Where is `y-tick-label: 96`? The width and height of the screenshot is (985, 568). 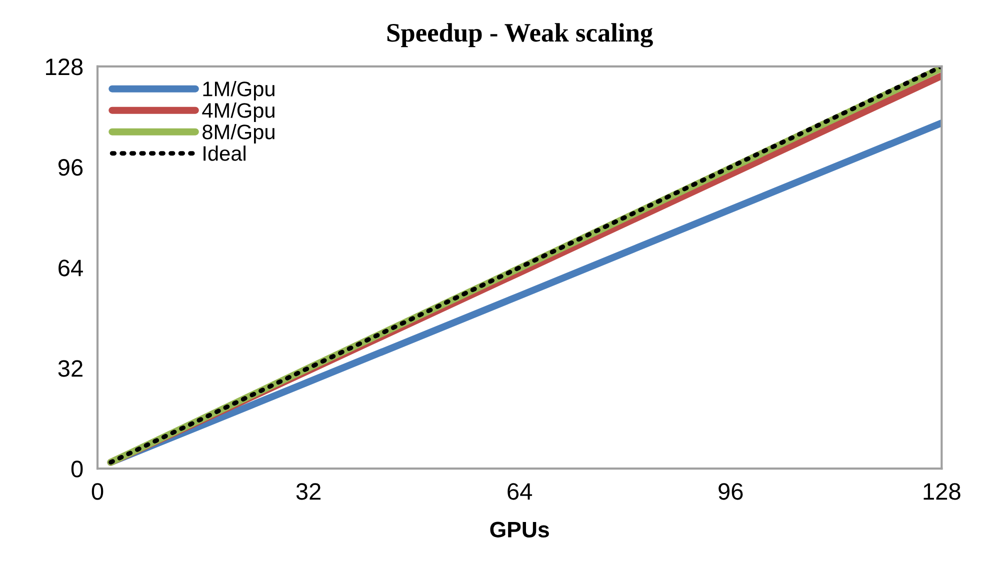
y-tick-label: 96 is located at coordinates (70, 167).